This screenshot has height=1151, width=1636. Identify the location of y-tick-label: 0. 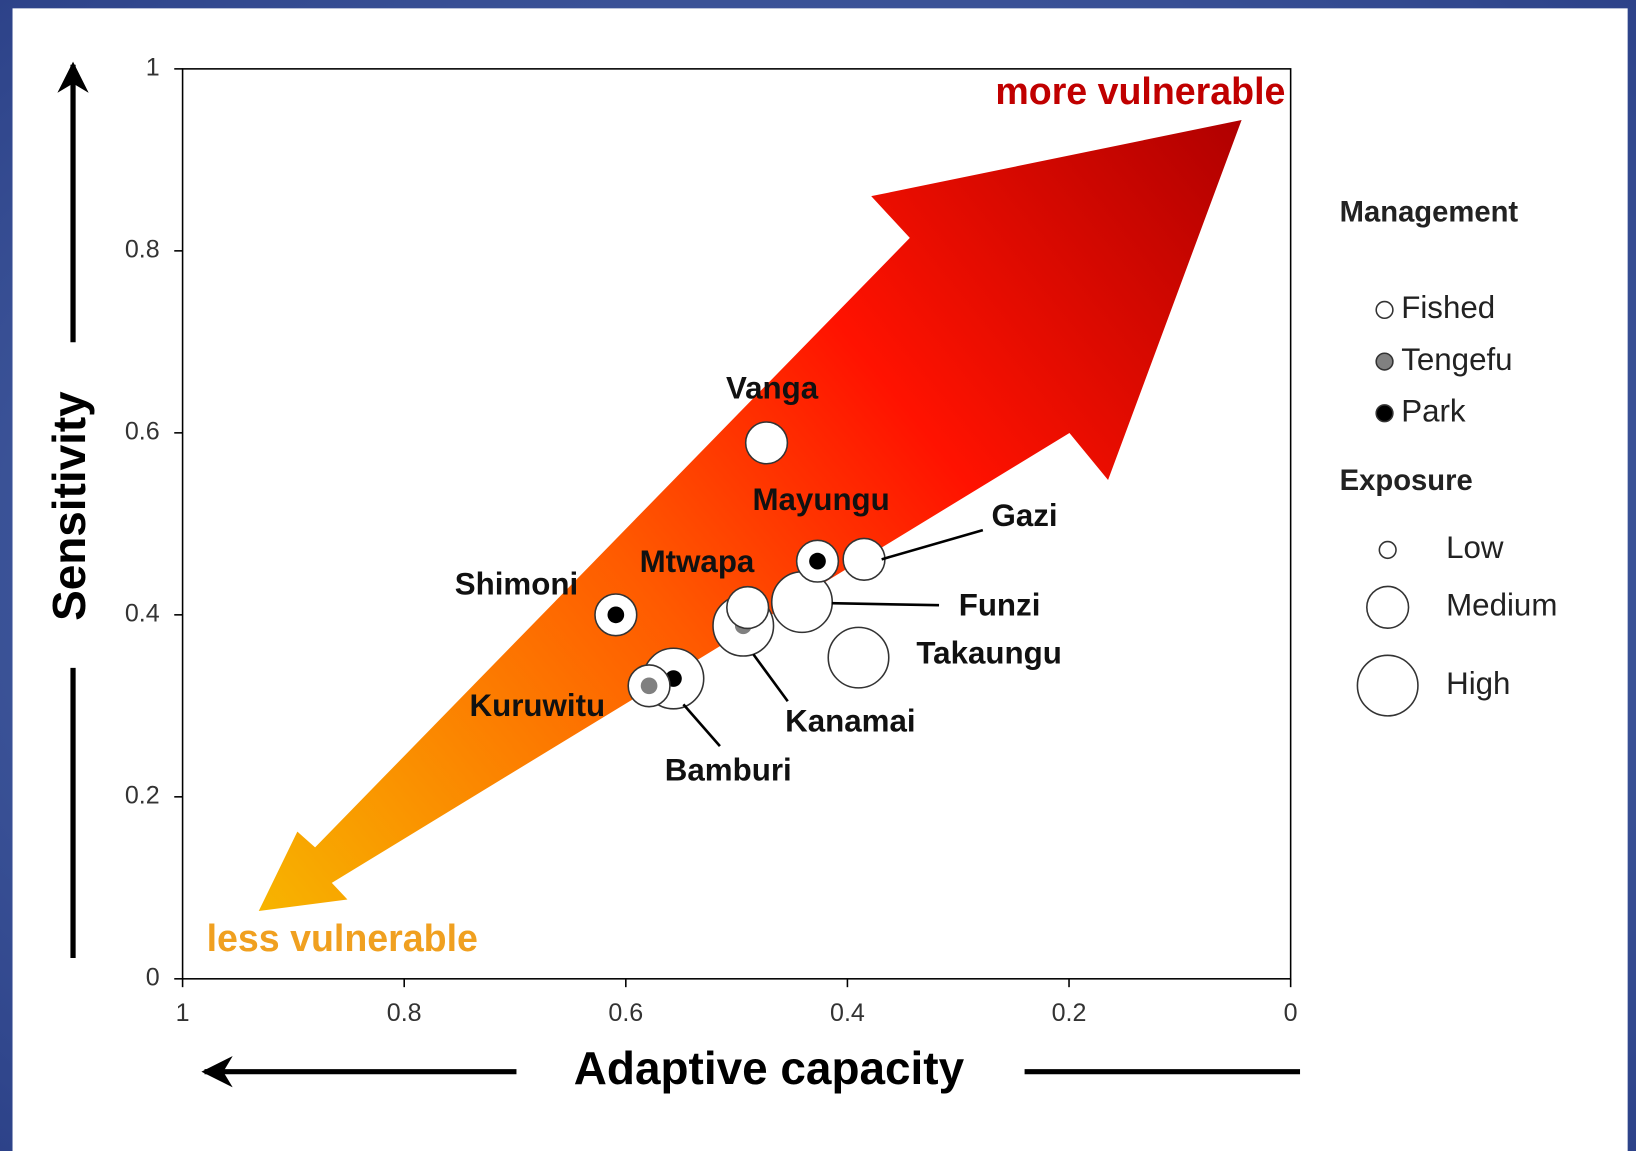
(153, 977).